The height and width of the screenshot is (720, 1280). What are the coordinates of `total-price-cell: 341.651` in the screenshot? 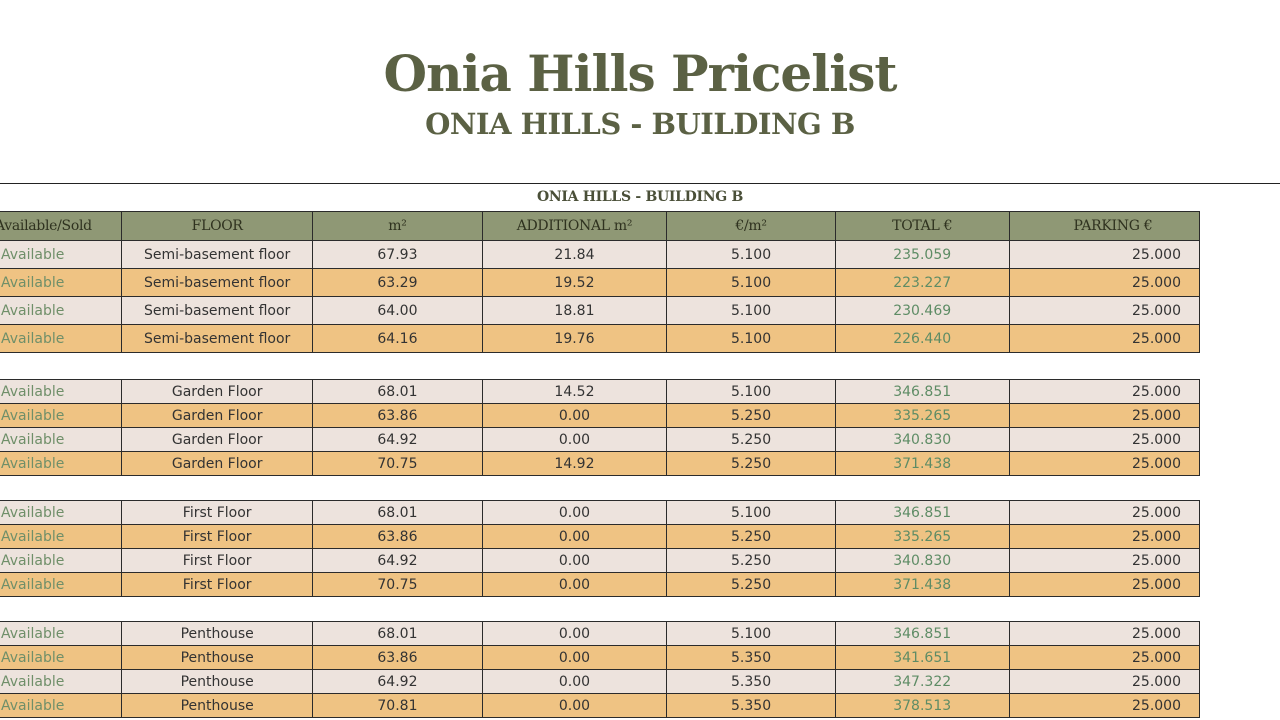 It's located at (922, 657).